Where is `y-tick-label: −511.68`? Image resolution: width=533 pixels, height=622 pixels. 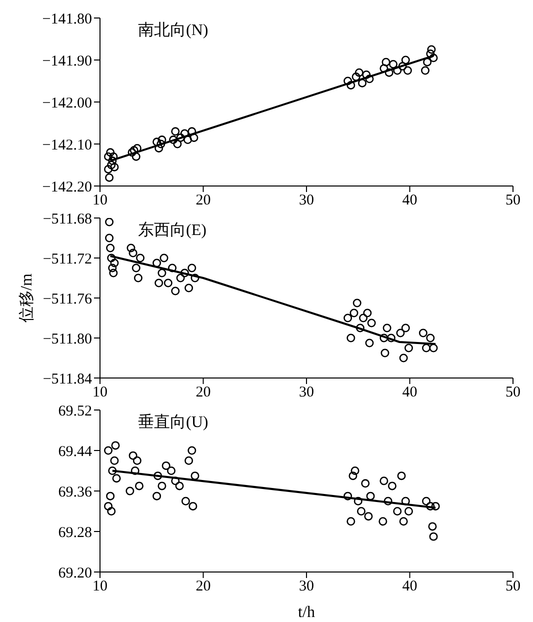
y-tick-label: −511.68 is located at coordinates (67, 219).